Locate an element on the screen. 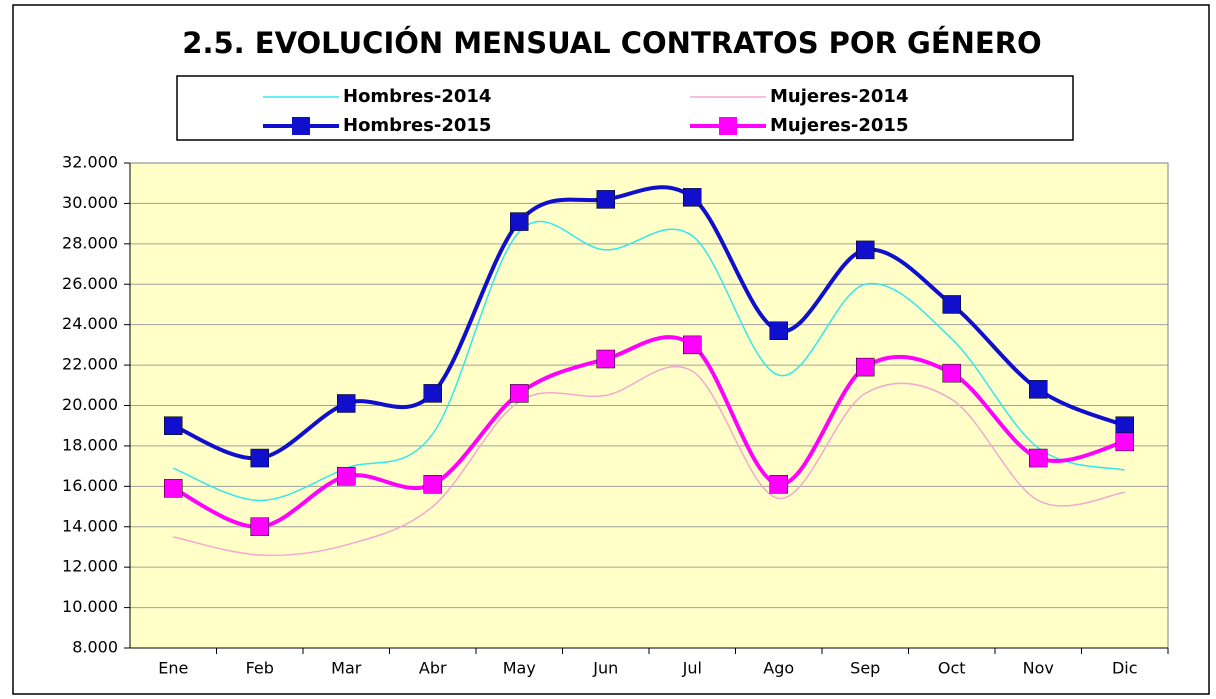  legend-label: Hombres-2015 is located at coordinates (417, 125).